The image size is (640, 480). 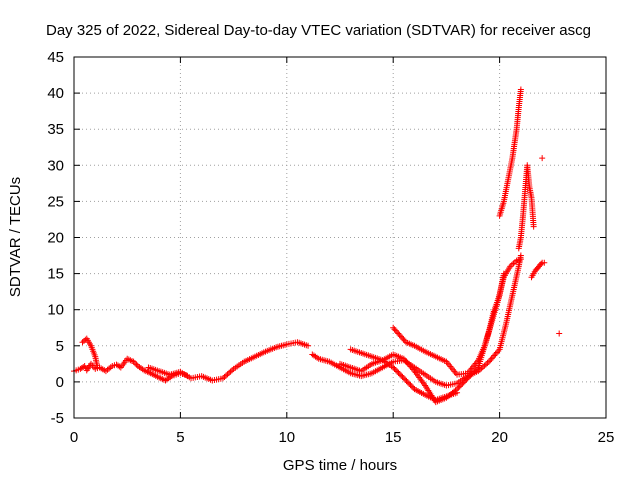 I want to click on y-tick-label: 30, so click(x=55, y=165).